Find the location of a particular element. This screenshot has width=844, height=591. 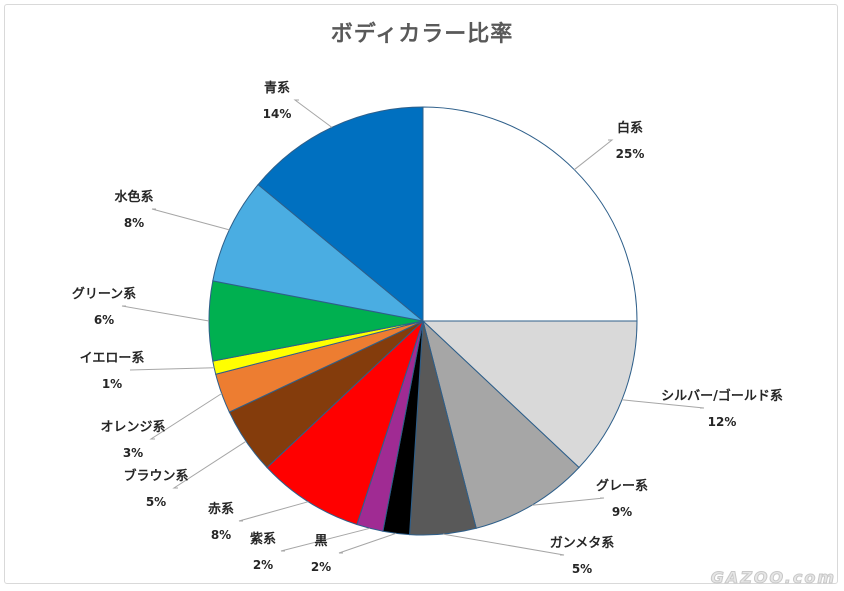

slice-label-percent: 9% is located at coordinates (622, 512).